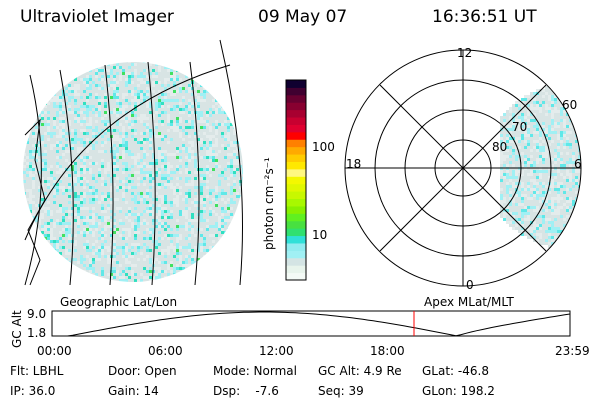 The width and height of the screenshot is (600, 400). I want to click on x-tick: 00:00, so click(54, 351).